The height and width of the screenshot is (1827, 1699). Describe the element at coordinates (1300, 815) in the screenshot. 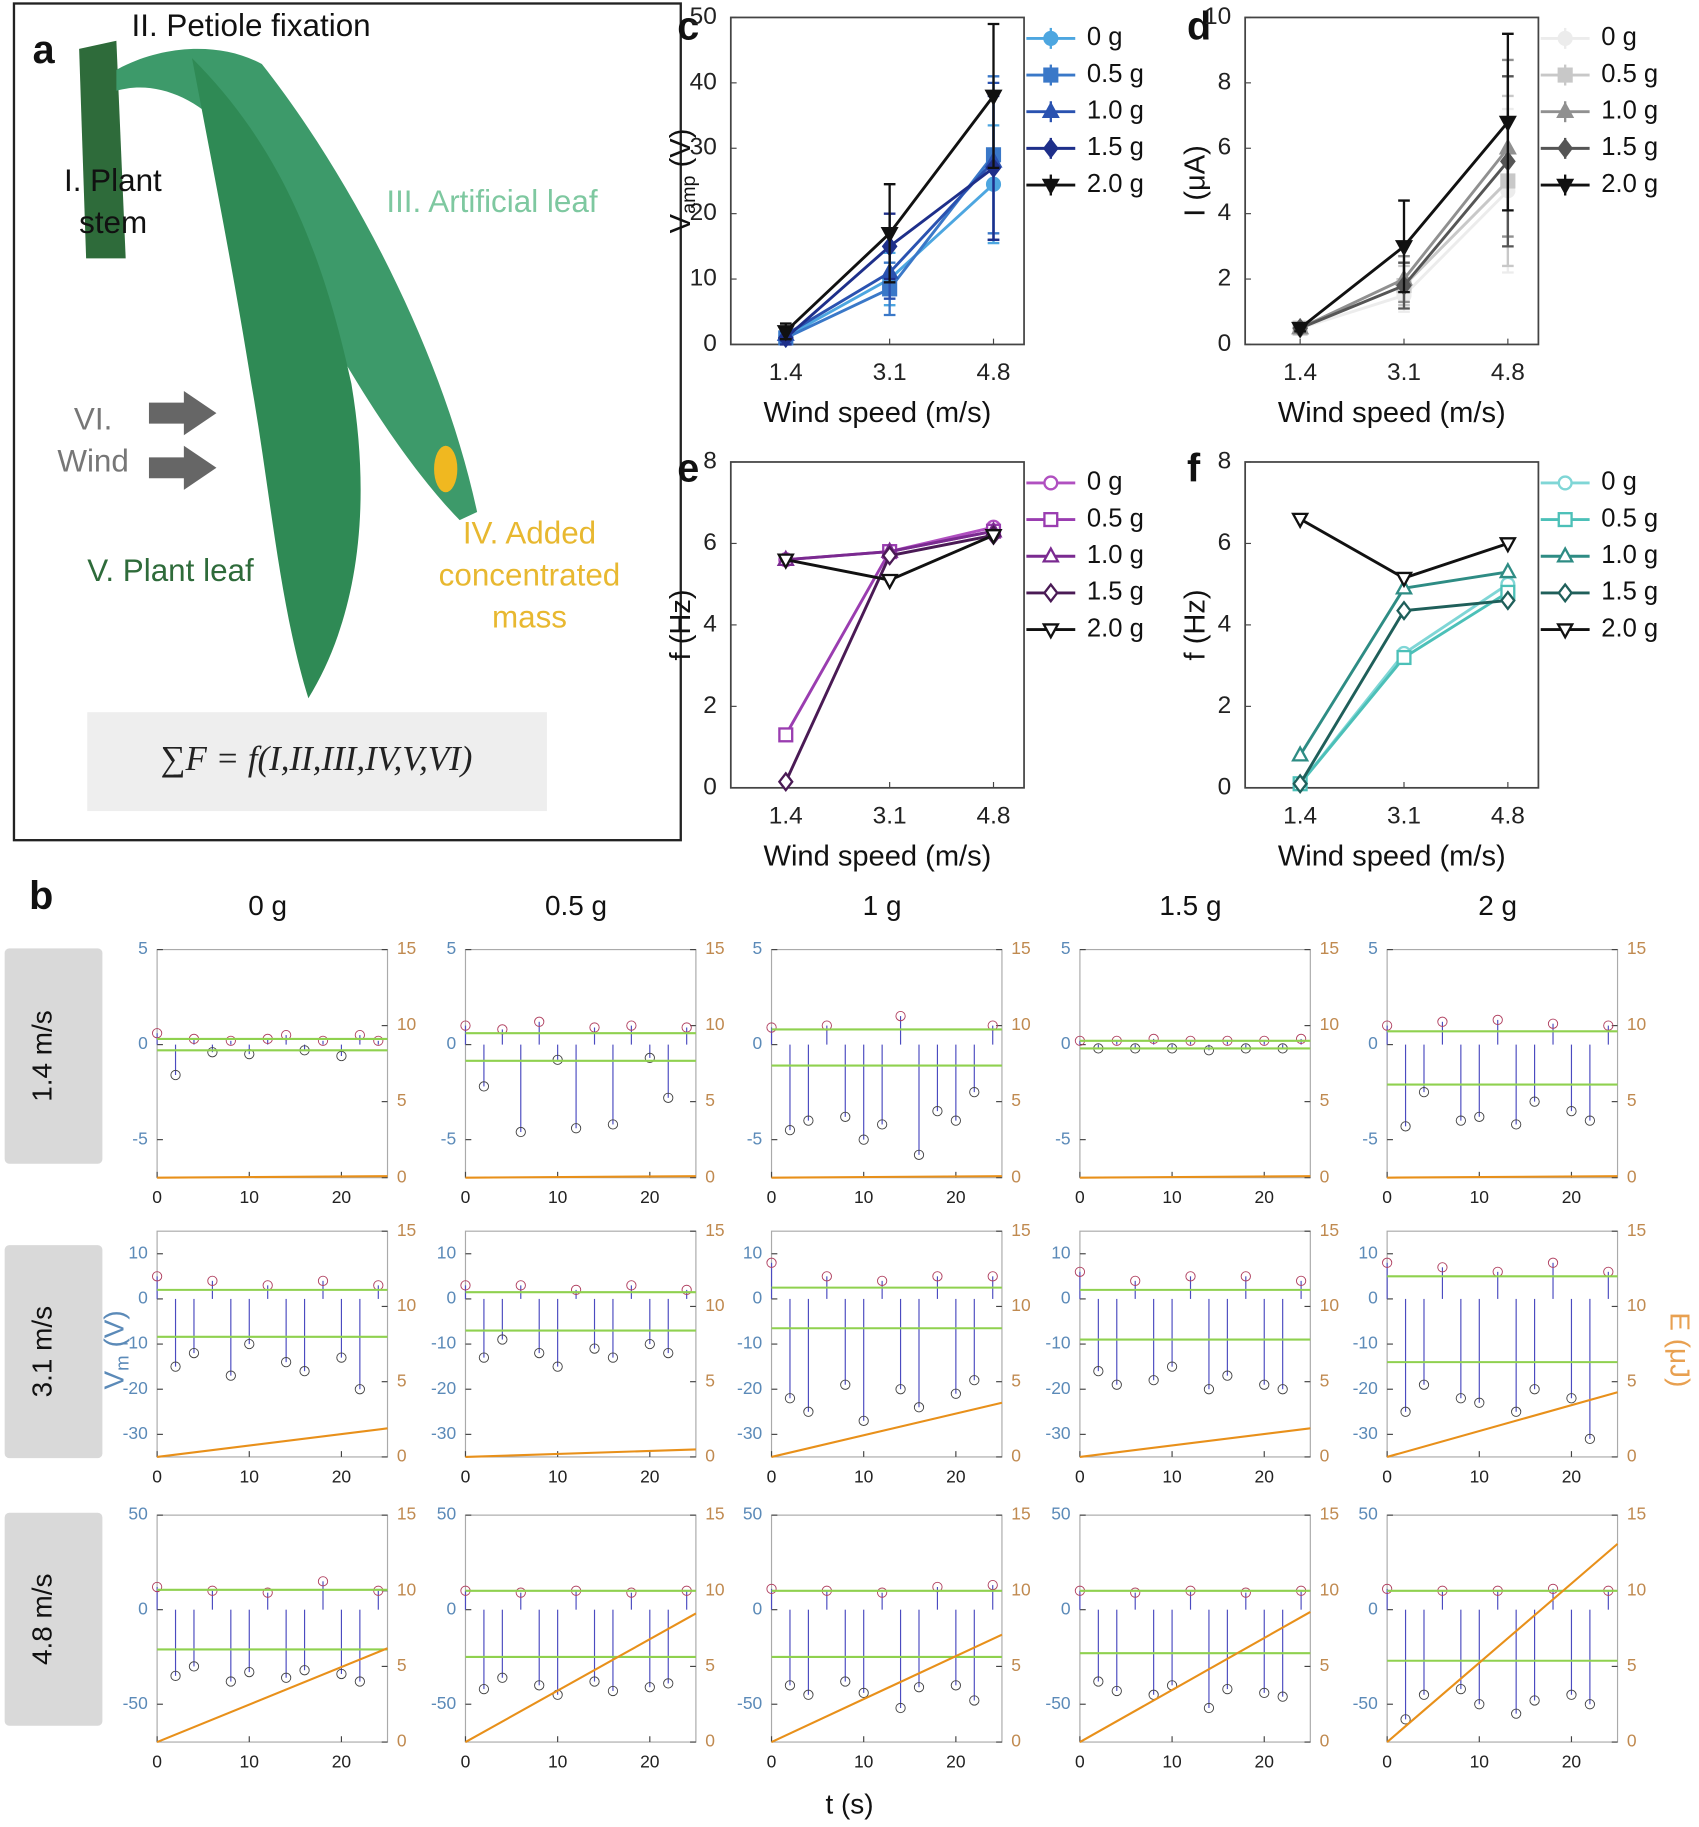

I see `x-tick-label: 1.4` at that location.